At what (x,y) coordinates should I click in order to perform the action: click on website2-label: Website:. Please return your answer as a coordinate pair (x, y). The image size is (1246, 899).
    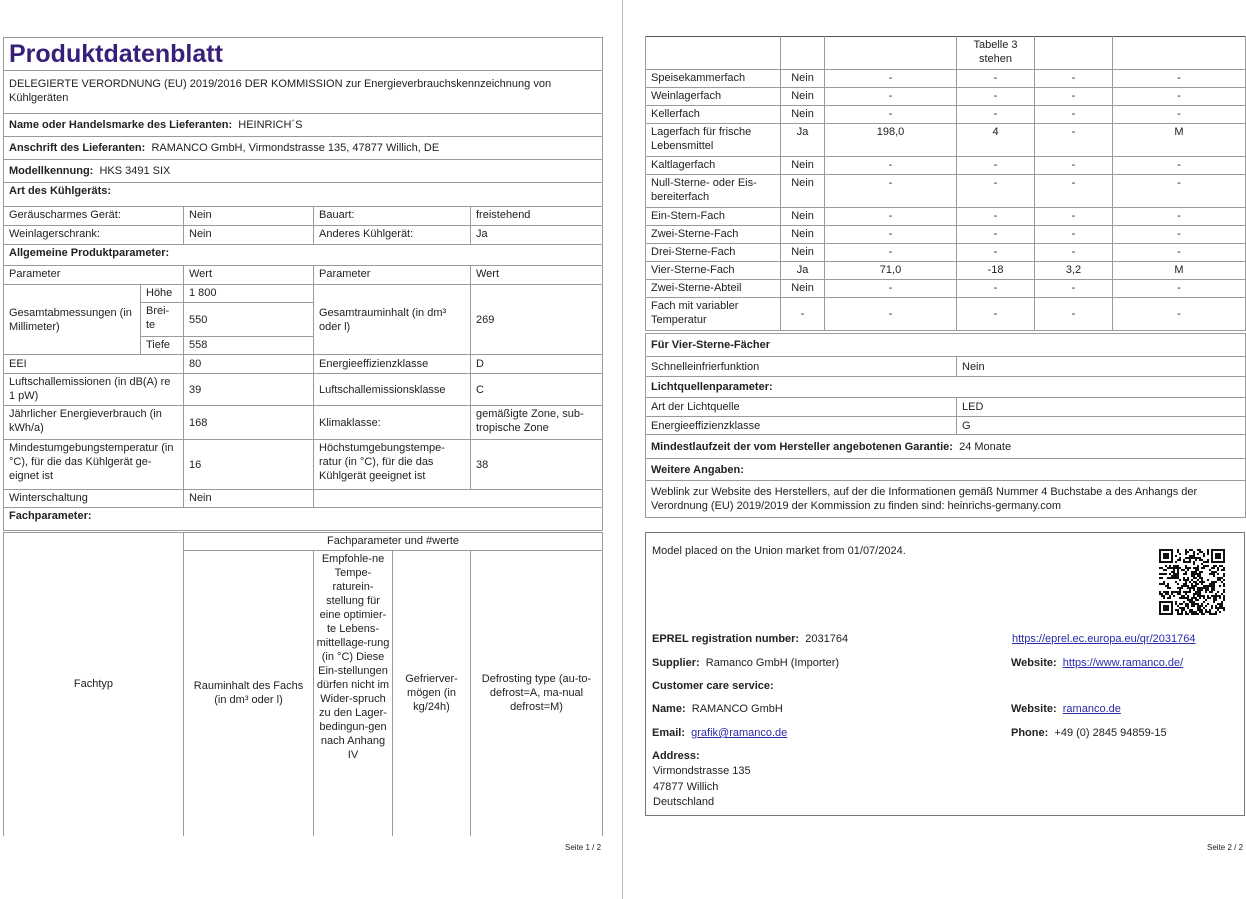
    Looking at the image, I should click on (1034, 709).